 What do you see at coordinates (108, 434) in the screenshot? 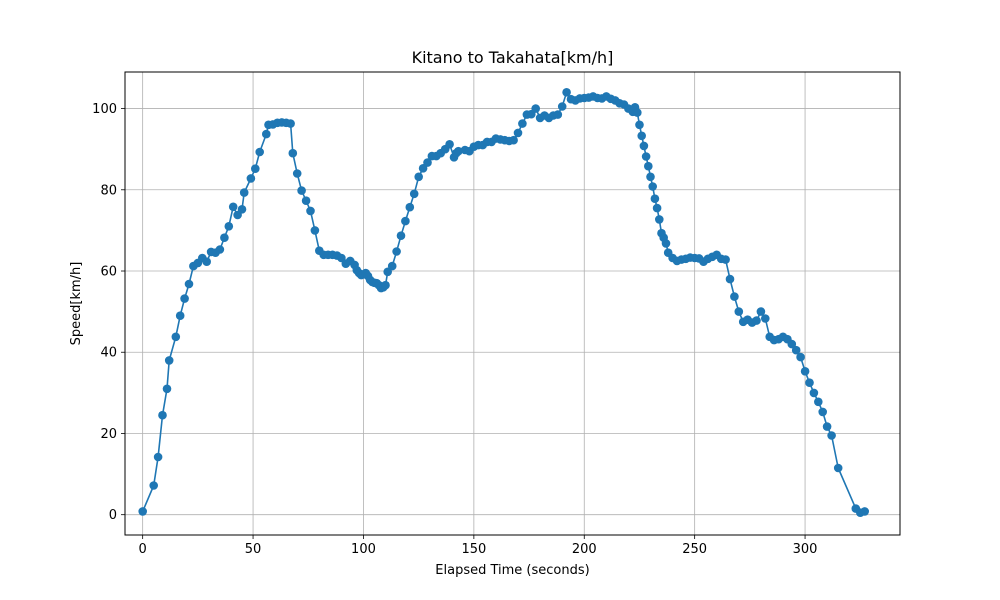
I see `y-tick-label: 20` at bounding box center [108, 434].